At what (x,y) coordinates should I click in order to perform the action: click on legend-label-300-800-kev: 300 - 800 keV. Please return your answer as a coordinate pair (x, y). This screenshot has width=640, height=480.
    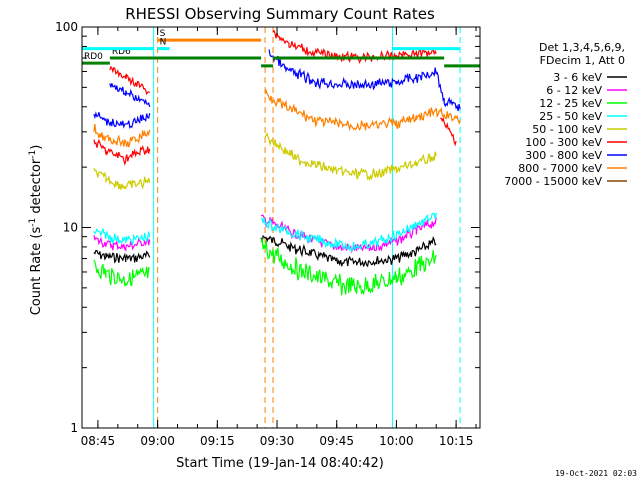
    Looking at the image, I should click on (563, 155).